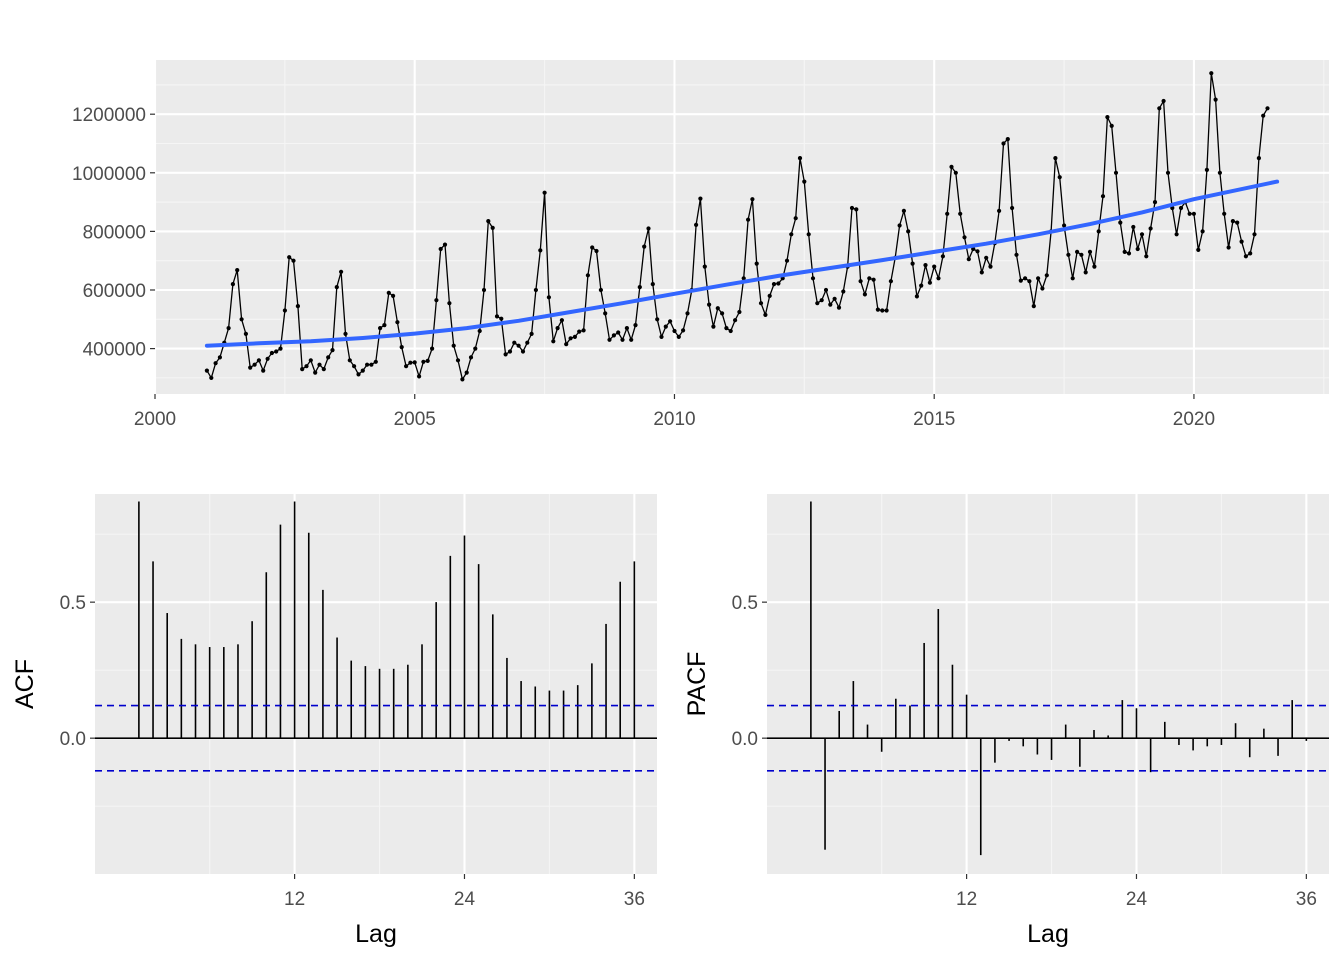  Describe the element at coordinates (1194, 419) in the screenshot. I see `x-tick-label: 2020` at that location.